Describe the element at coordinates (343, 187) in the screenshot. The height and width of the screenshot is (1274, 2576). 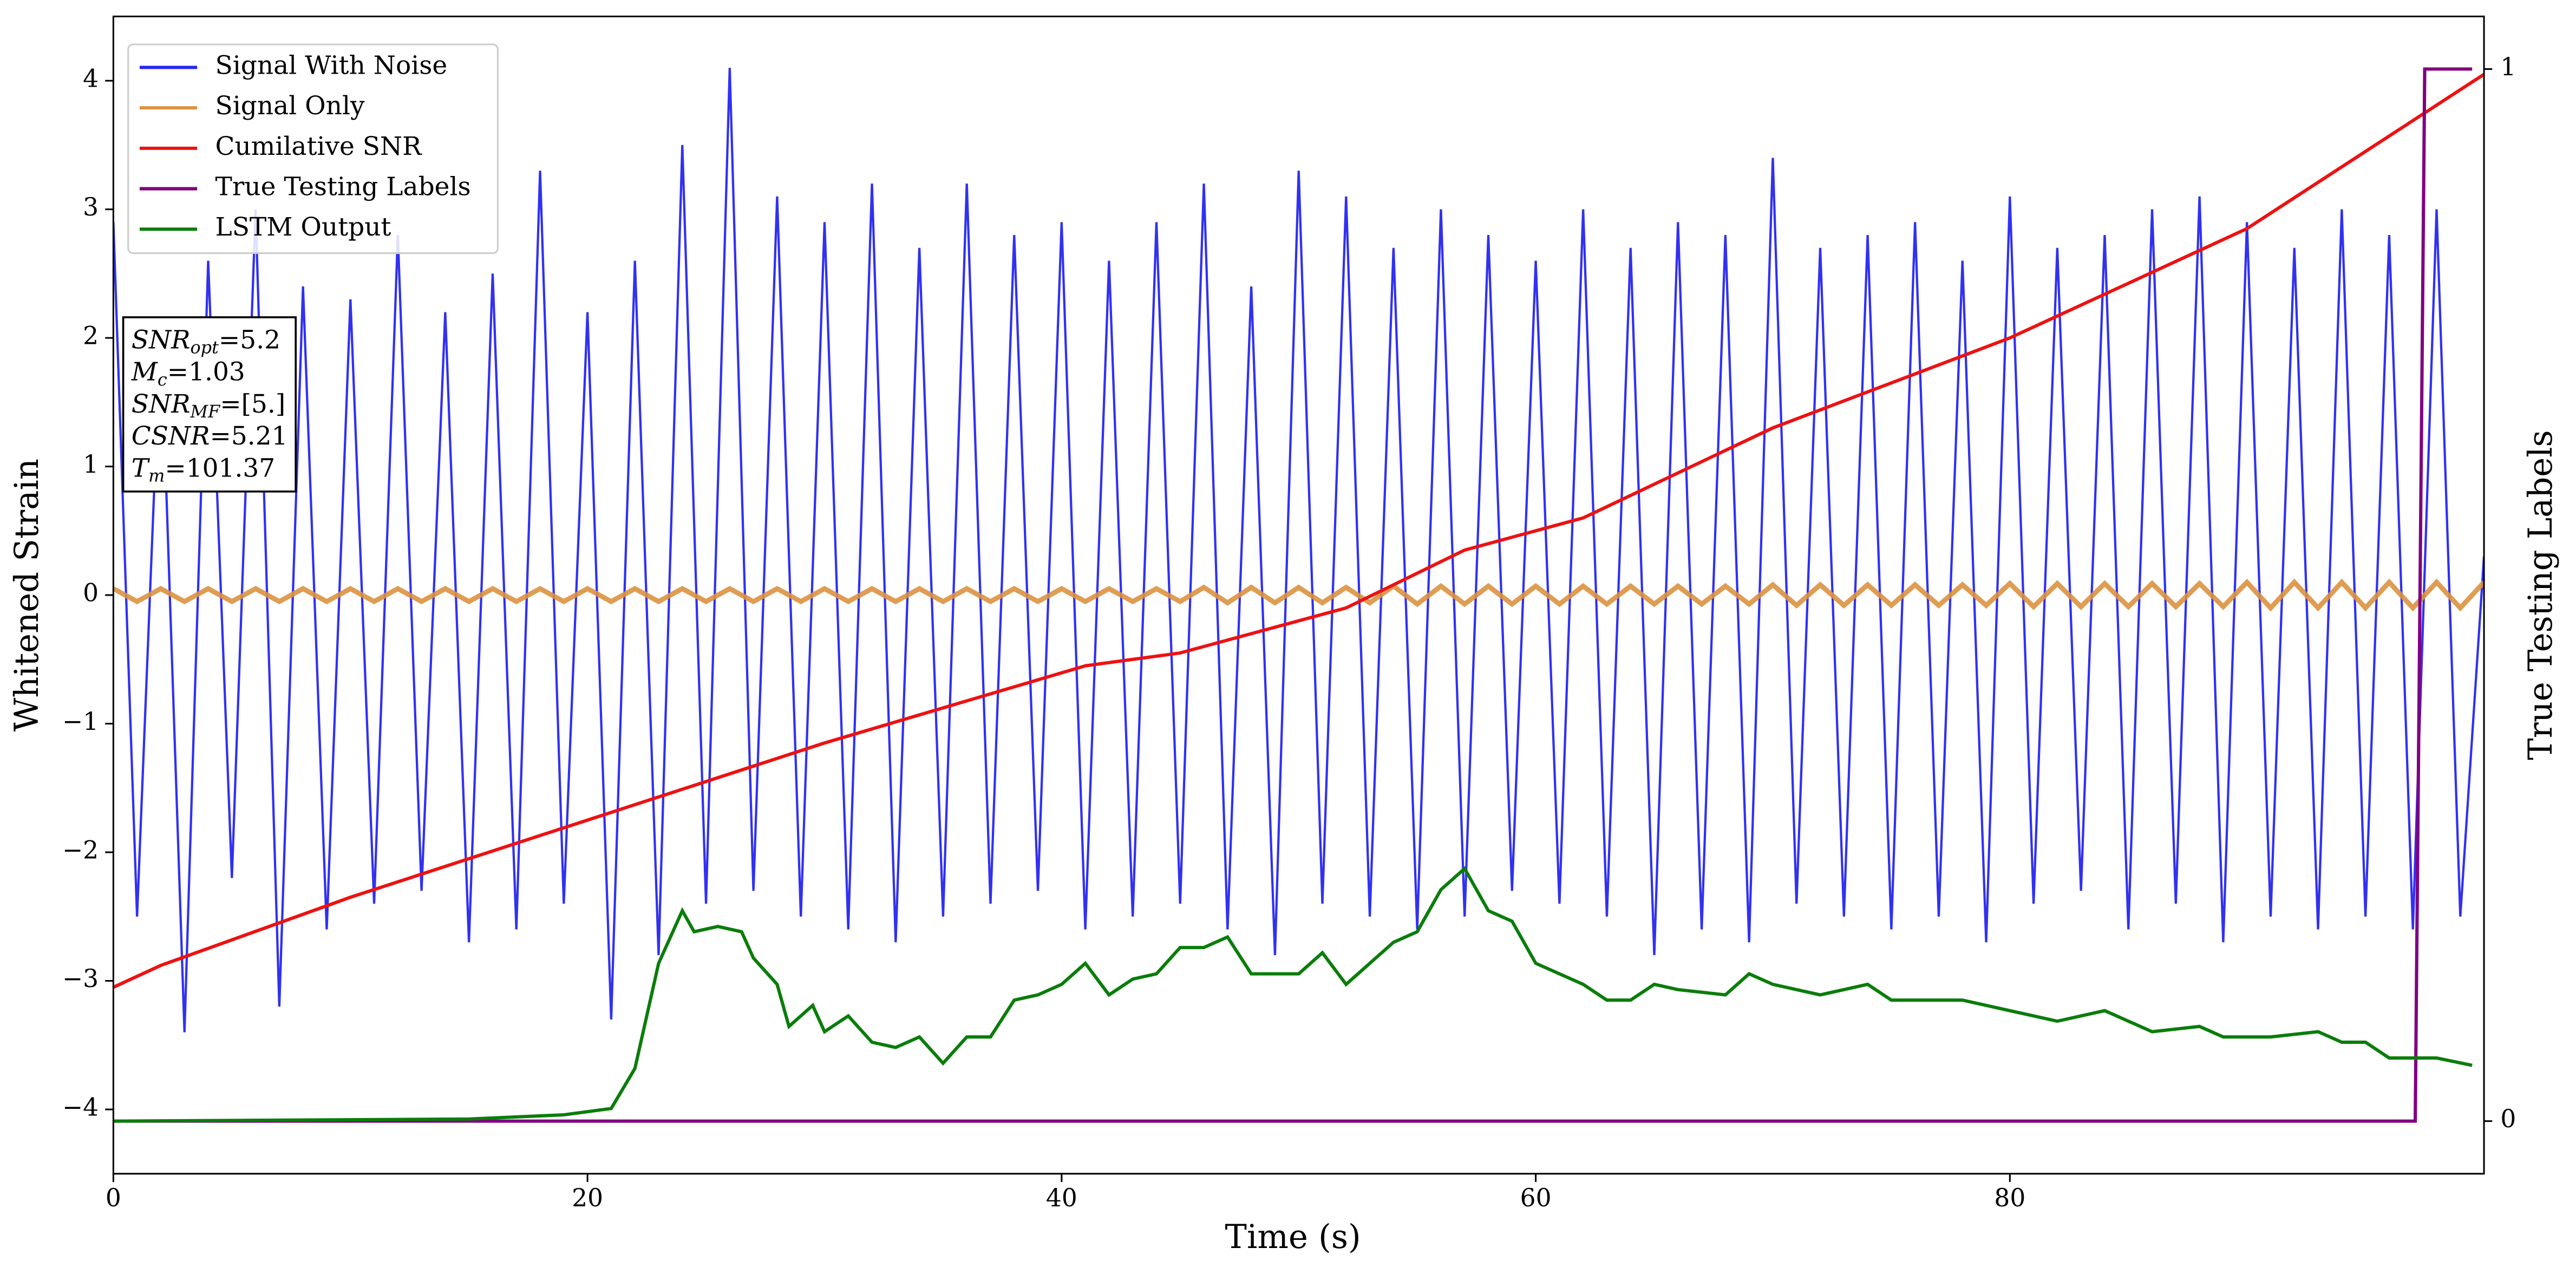
I see `legend-label: True Testing Labels` at that location.